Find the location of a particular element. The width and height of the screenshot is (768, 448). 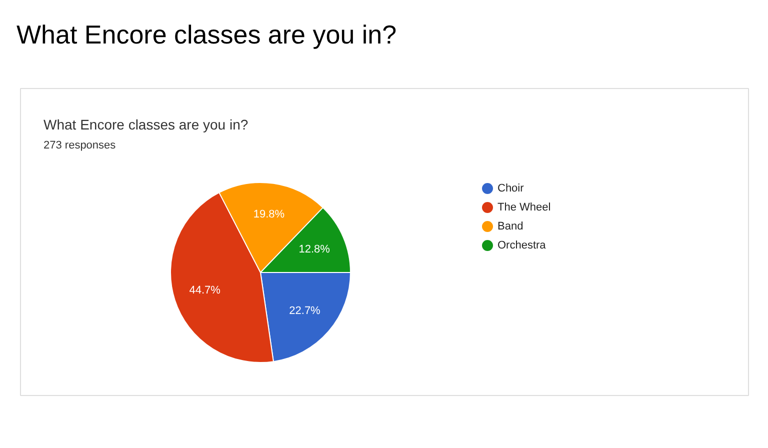

legend-label: Band is located at coordinates (511, 226).